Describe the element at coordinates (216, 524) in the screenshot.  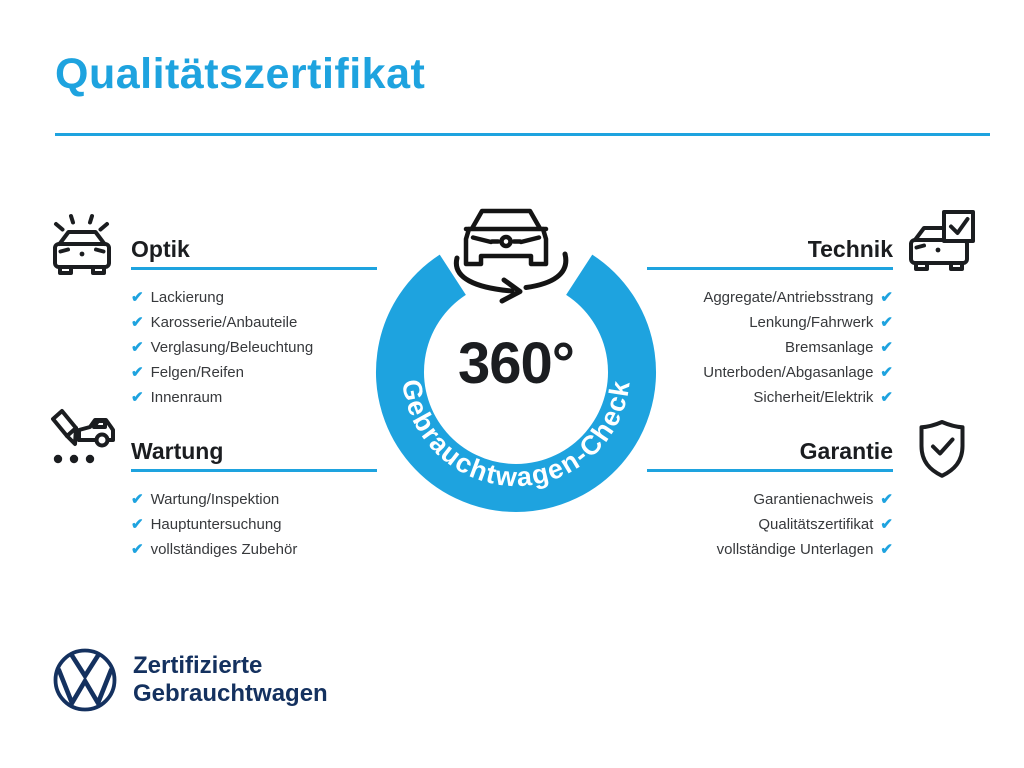
I see `checklist-item-label: Hauptuntersuchung` at that location.